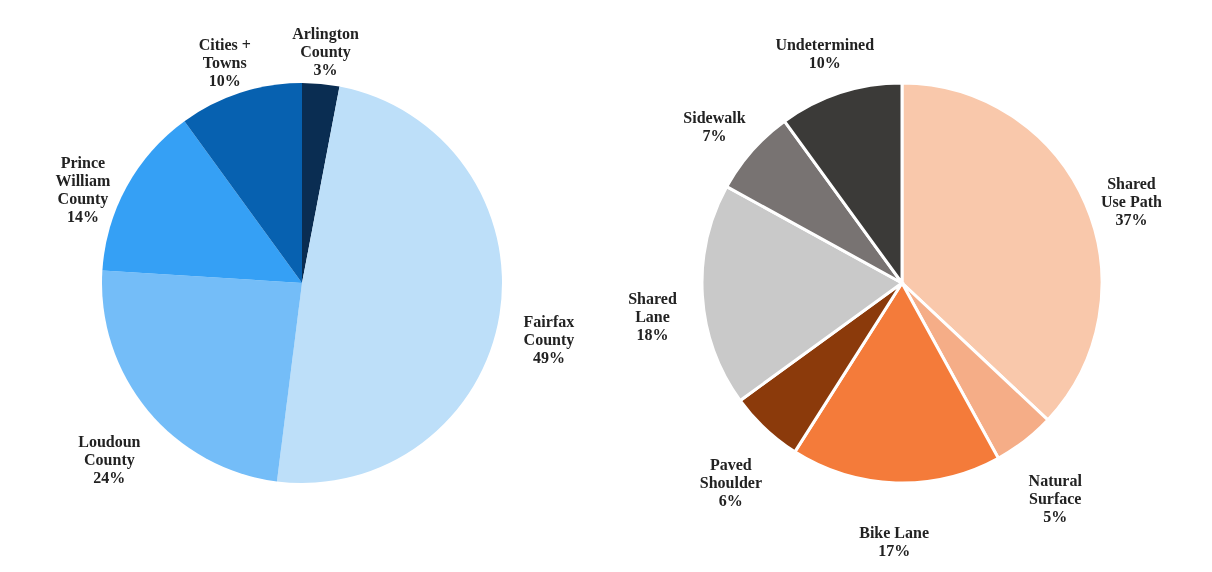 This screenshot has width=1212, height=572. What do you see at coordinates (1131, 219) in the screenshot?
I see `data-label: 37%` at bounding box center [1131, 219].